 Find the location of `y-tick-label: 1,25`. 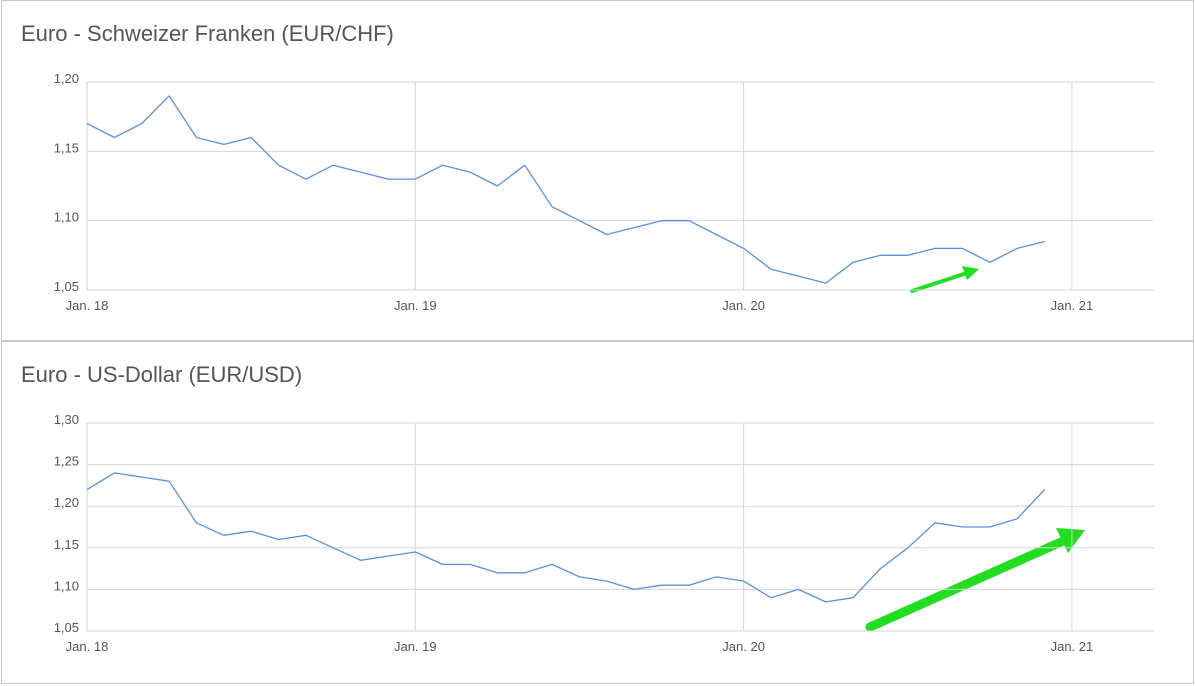

y-tick-label: 1,25 is located at coordinates (66, 461).